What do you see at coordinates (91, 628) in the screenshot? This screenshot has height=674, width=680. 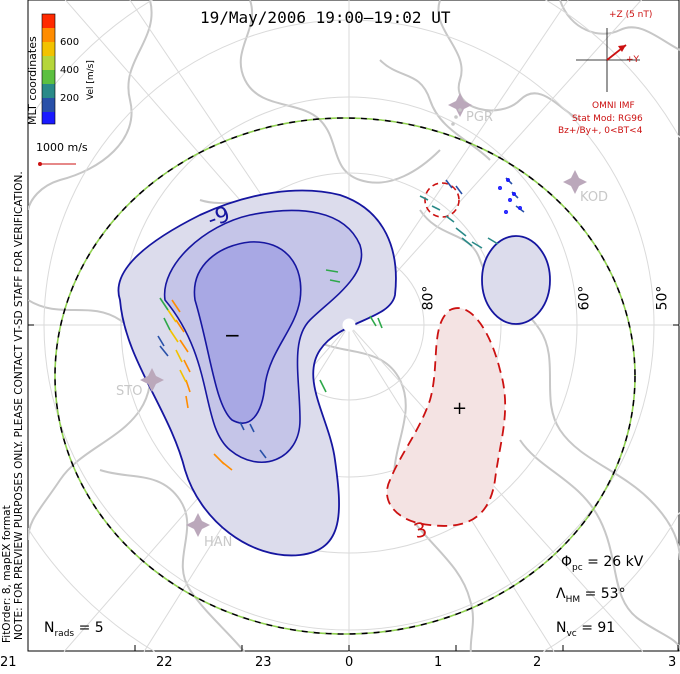 I see `nrads-value: = 5` at bounding box center [91, 628].